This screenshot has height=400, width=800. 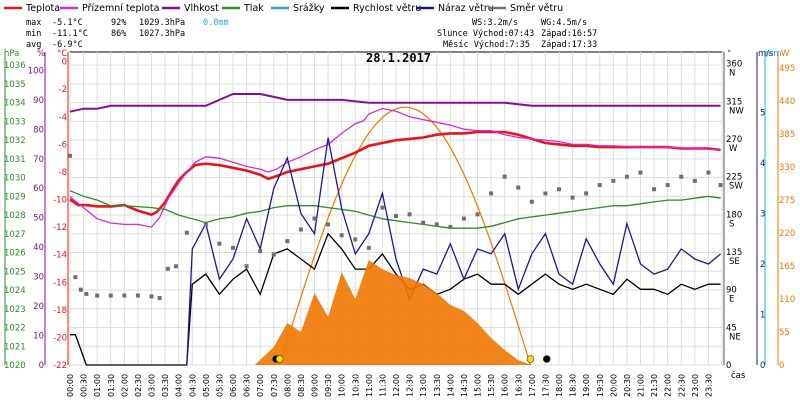 I want to click on tick-humidity: 60, so click(x=38, y=189).